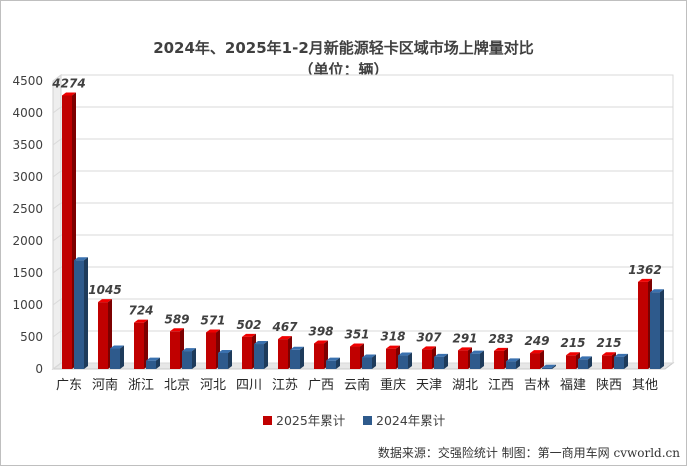 This screenshot has height=466, width=687. Describe the element at coordinates (27, 241) in the screenshot. I see `y-tick-label: 2000` at that location.